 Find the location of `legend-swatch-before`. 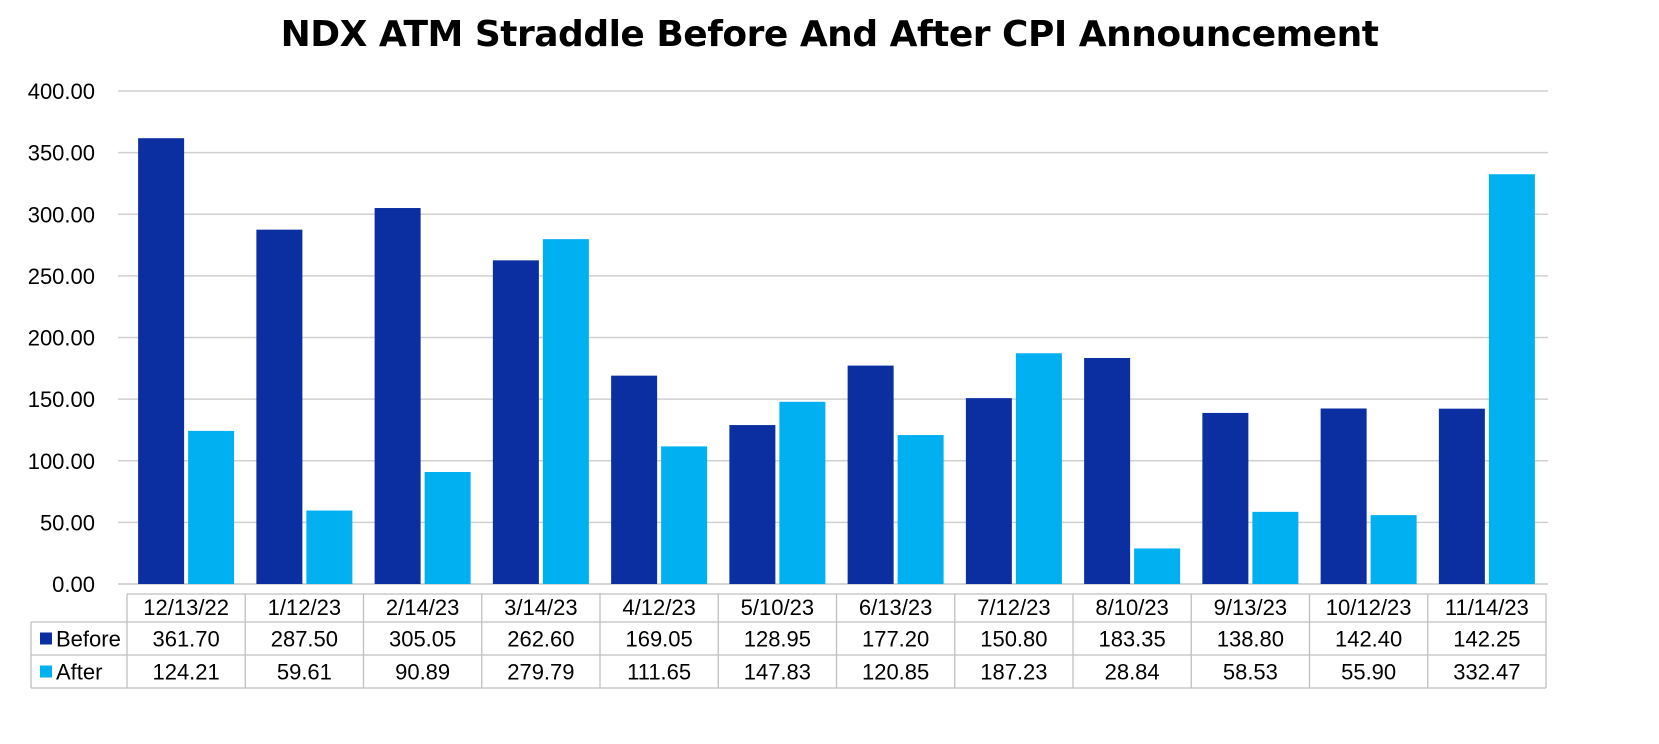

legend-swatch-before is located at coordinates (46, 638).